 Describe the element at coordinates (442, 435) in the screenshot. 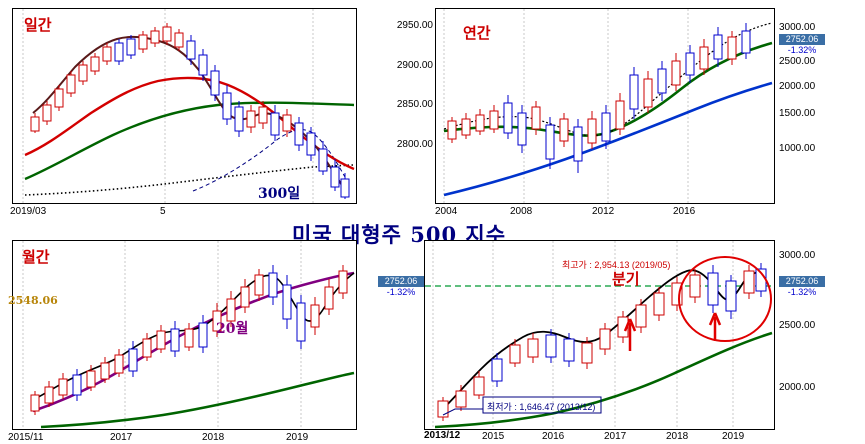

I see `xtick-quarterly-0: 2013/12` at that location.